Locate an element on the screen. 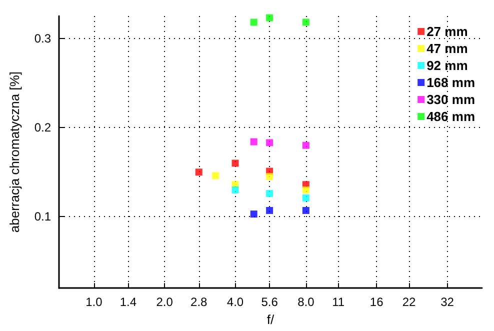 Image resolution: width=494 pixels, height=331 pixels. y-axis-title: aberracja chromatyczna [%] is located at coordinates (14, 152).